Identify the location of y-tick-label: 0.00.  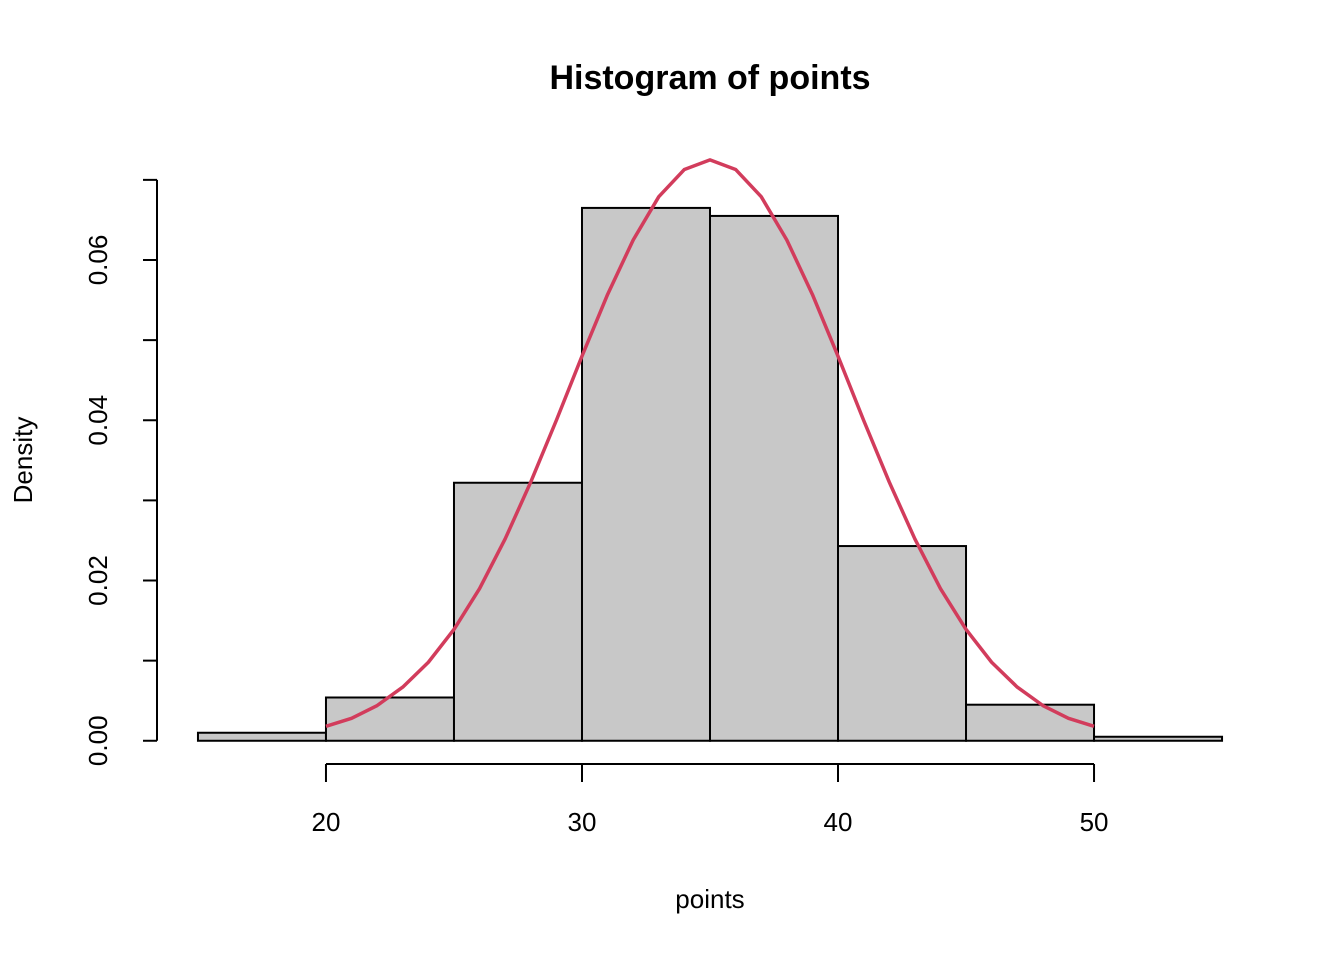
(98, 740).